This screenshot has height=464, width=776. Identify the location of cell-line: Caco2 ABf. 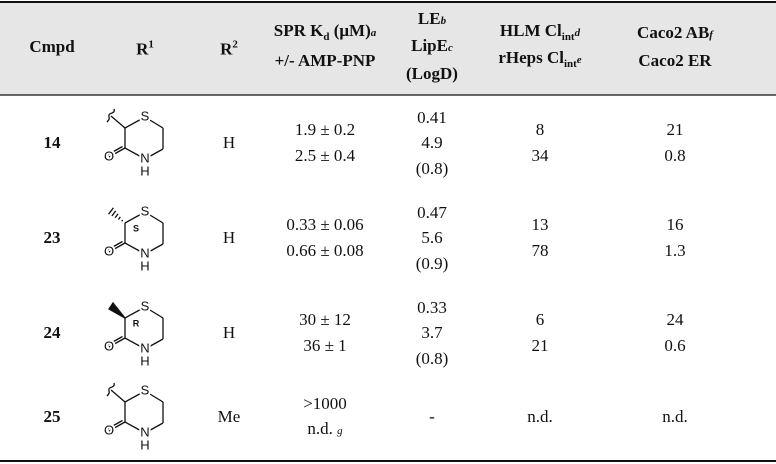
(675, 34).